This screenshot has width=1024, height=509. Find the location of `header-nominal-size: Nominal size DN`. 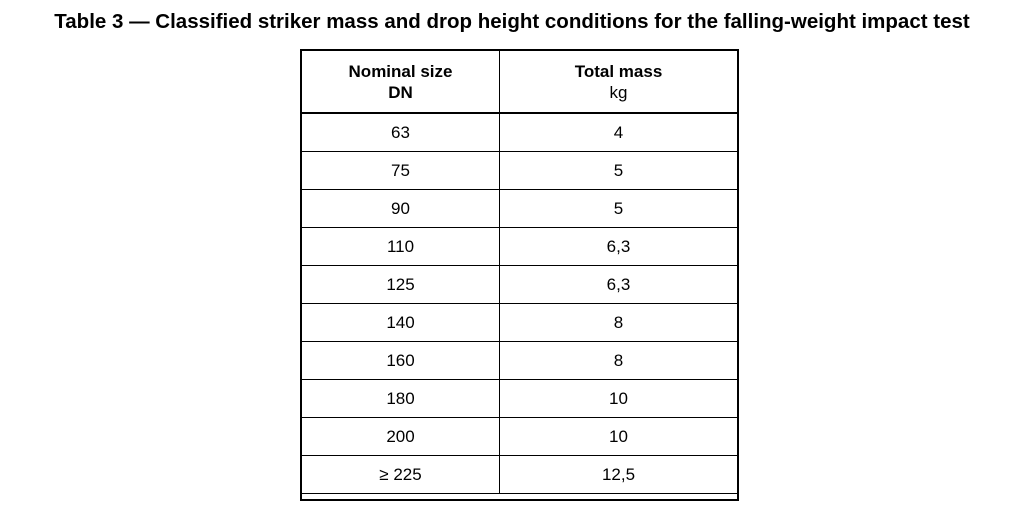

header-nominal-size: Nominal size DN is located at coordinates (400, 82).